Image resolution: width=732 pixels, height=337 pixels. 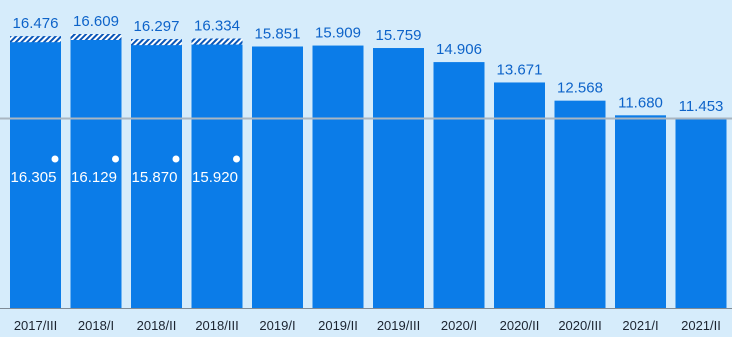 I want to click on value-label-2020/I: 14.906, so click(x=459, y=49).